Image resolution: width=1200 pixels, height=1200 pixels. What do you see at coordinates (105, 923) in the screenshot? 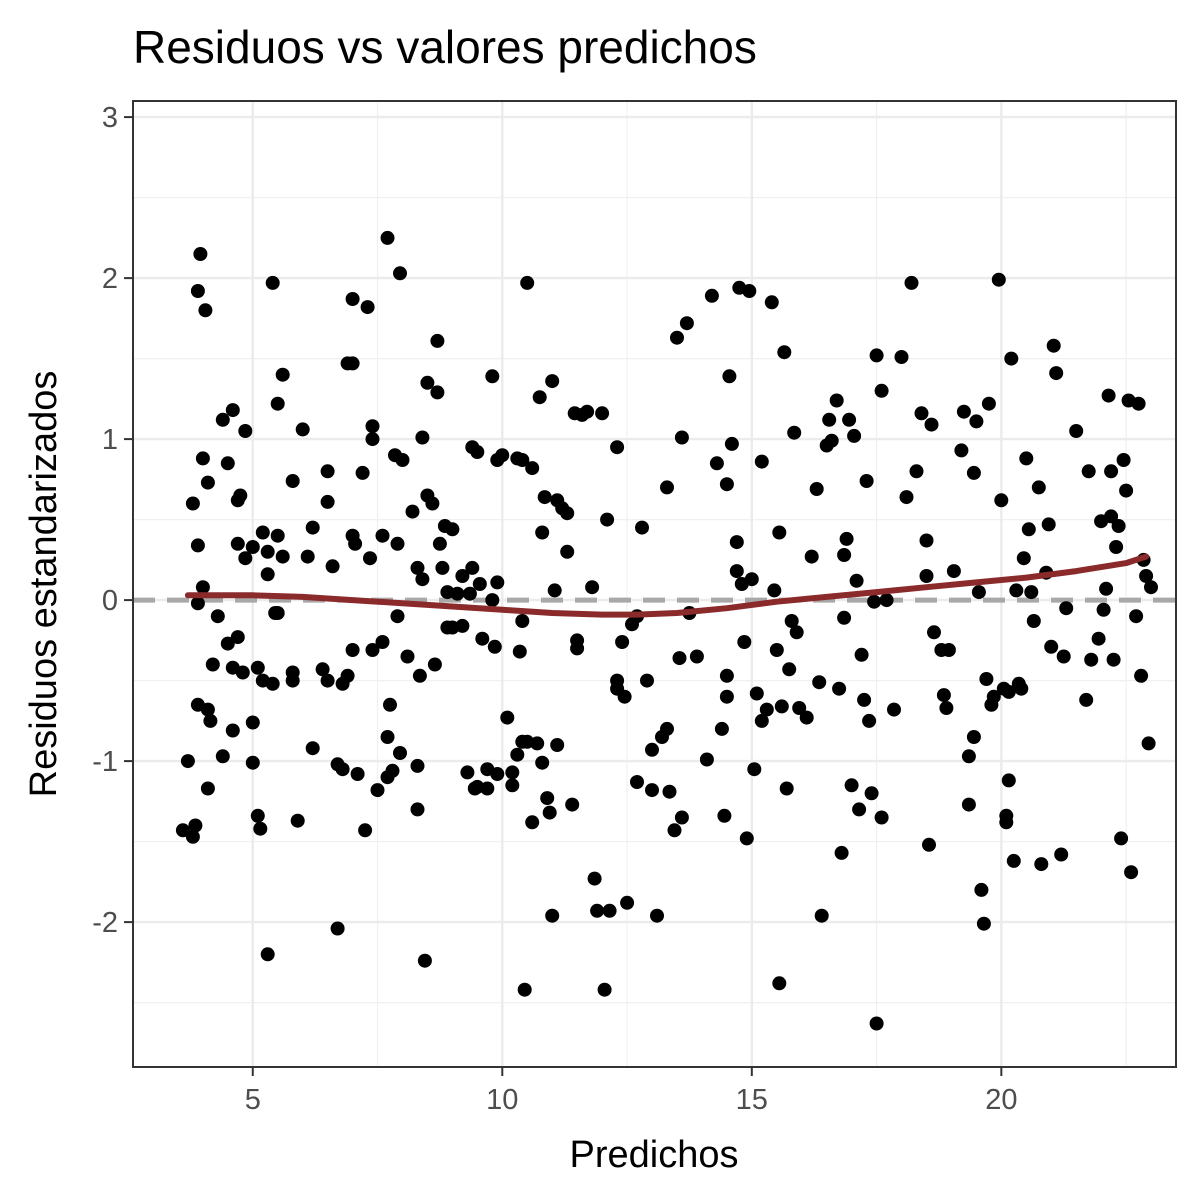
I see `y-tick-label: -2` at bounding box center [105, 923].